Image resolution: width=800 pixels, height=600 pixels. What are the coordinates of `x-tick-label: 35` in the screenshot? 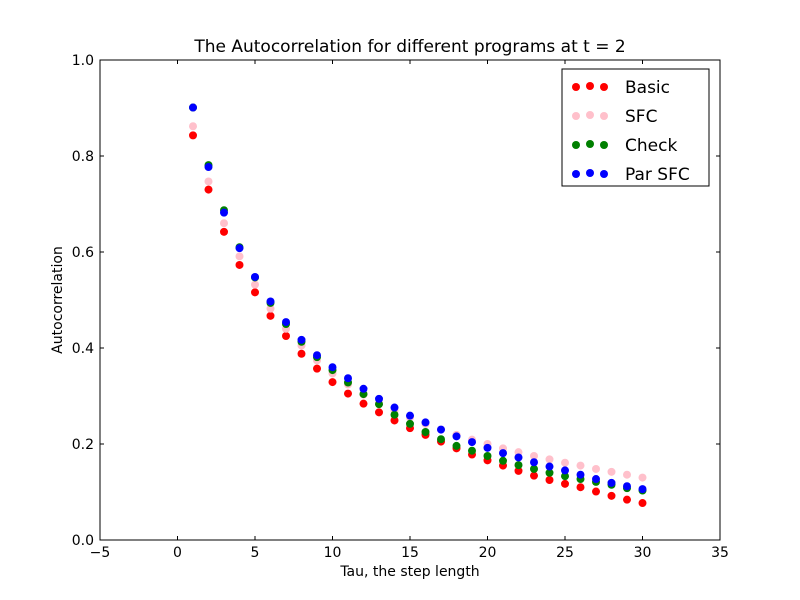 It's located at (720, 553).